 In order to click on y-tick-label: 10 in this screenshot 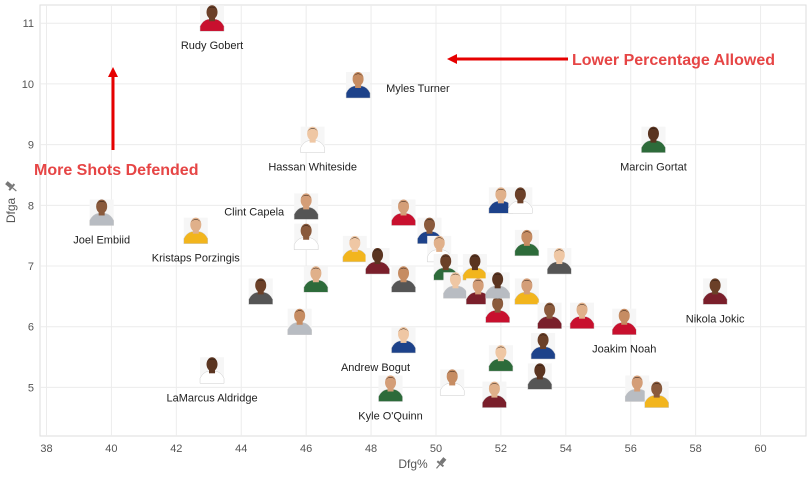, I will do `click(28, 85)`.